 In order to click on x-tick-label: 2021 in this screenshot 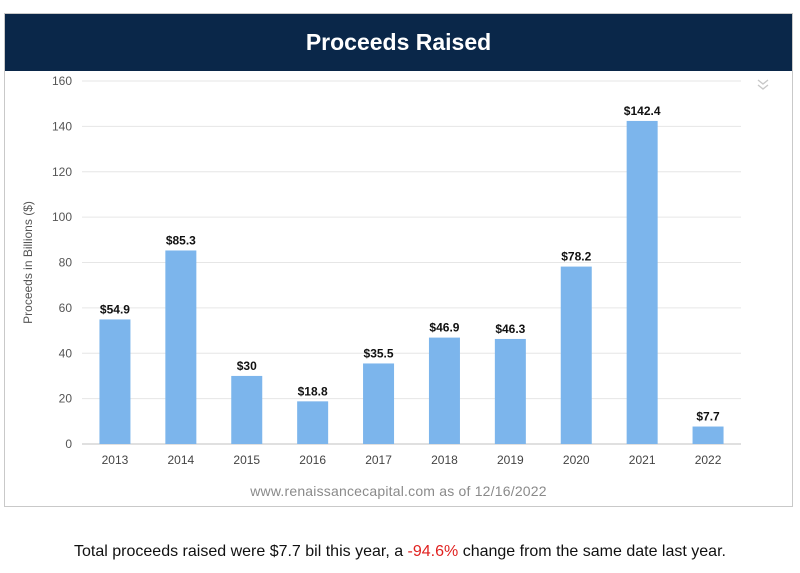, I will do `click(642, 460)`.